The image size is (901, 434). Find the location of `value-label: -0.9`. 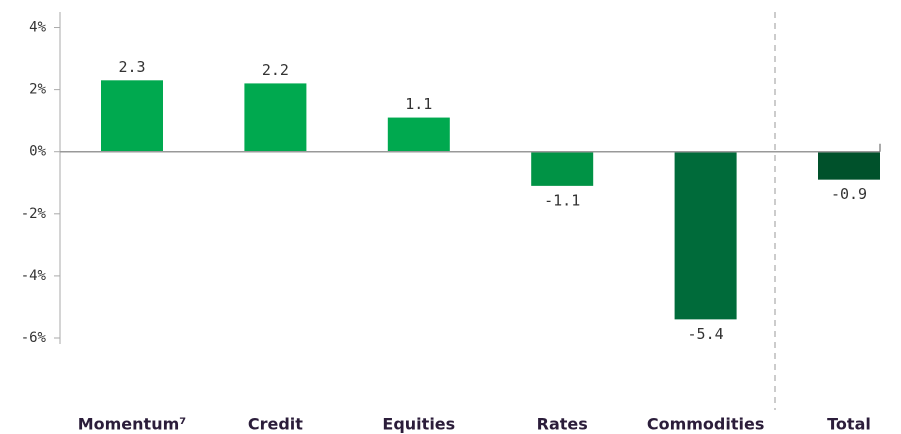

value-label: -0.9 is located at coordinates (849, 194).